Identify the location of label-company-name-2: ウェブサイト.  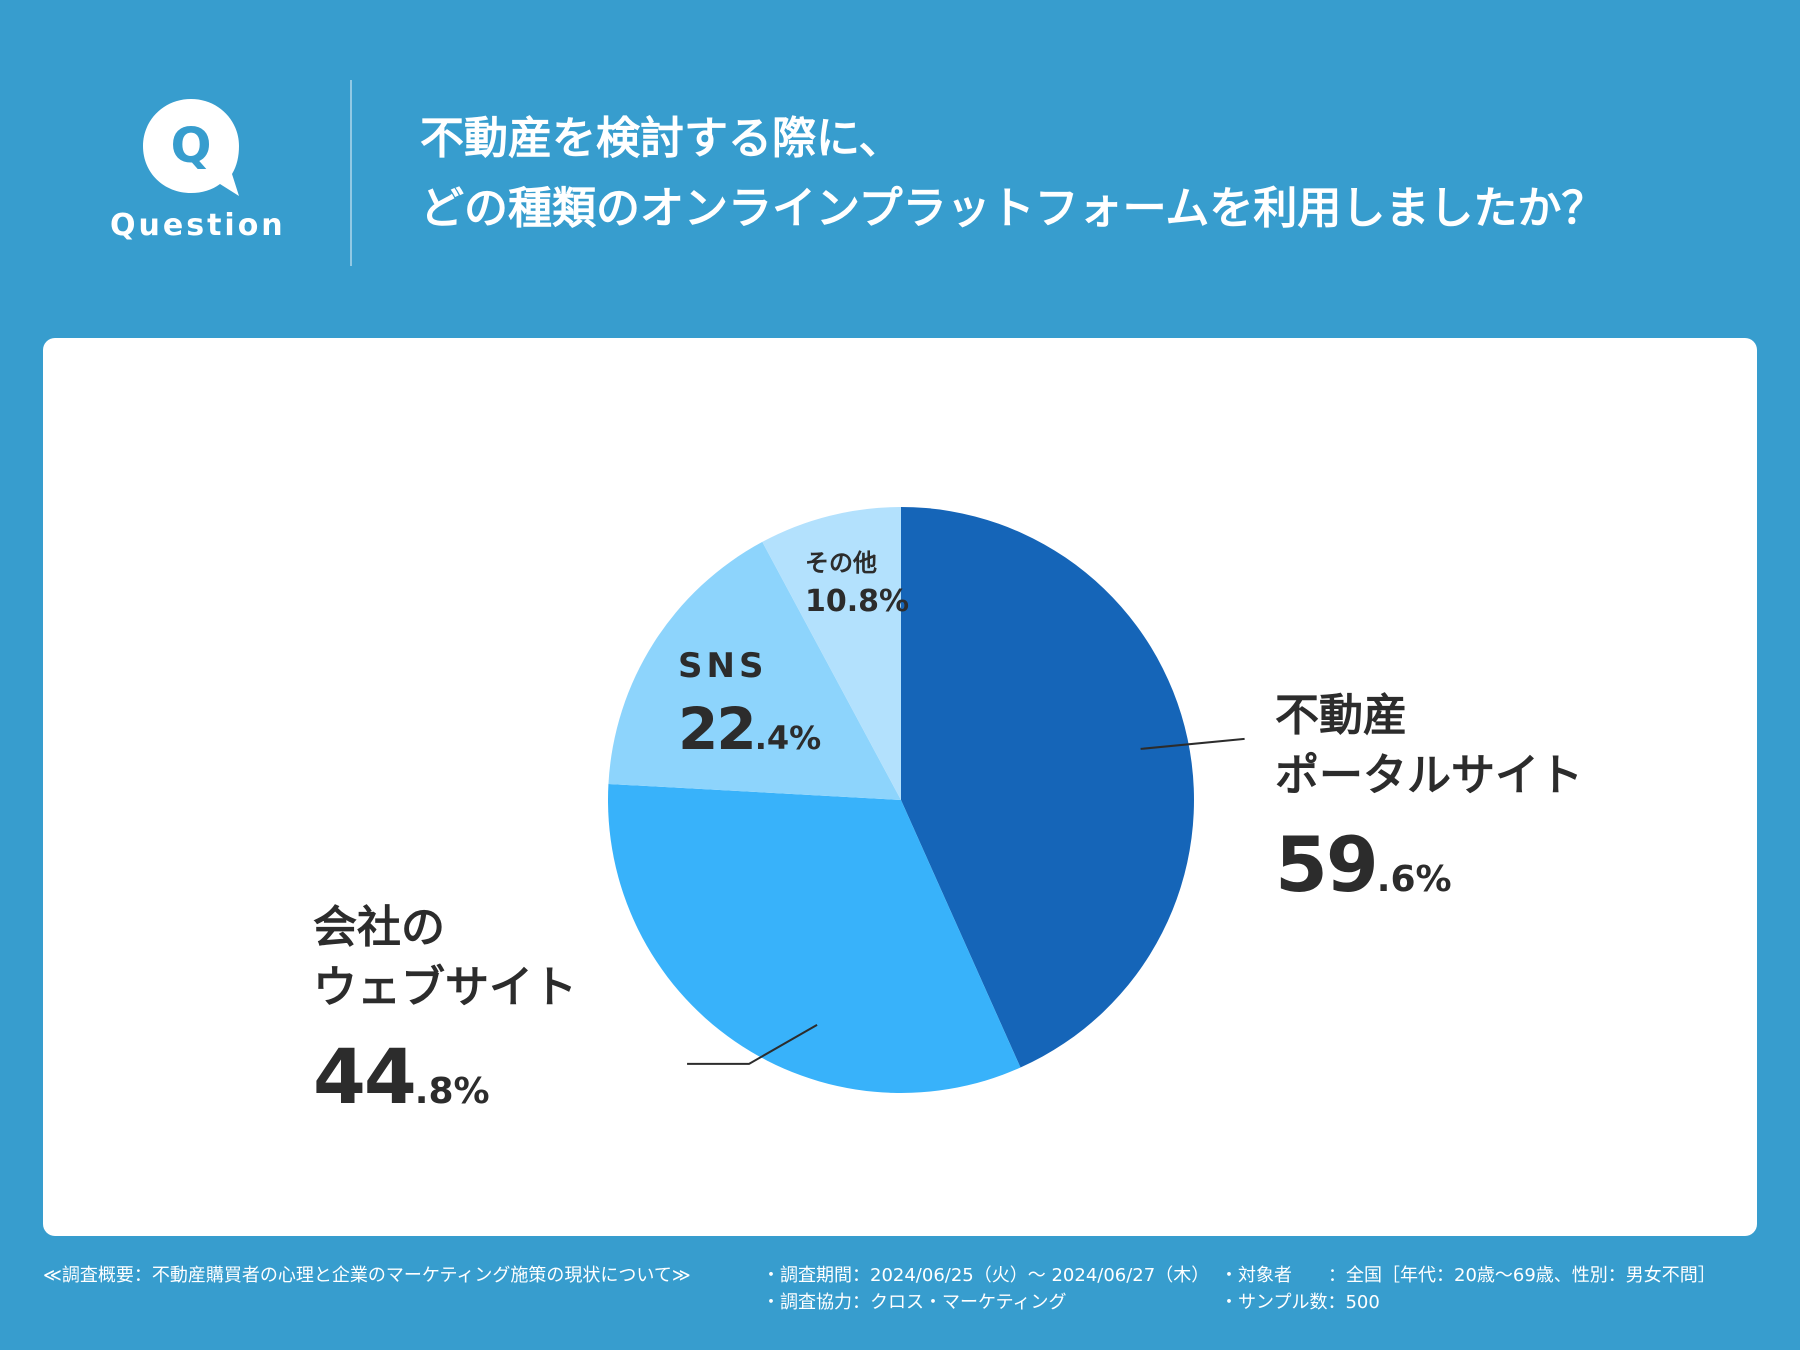
(445, 987).